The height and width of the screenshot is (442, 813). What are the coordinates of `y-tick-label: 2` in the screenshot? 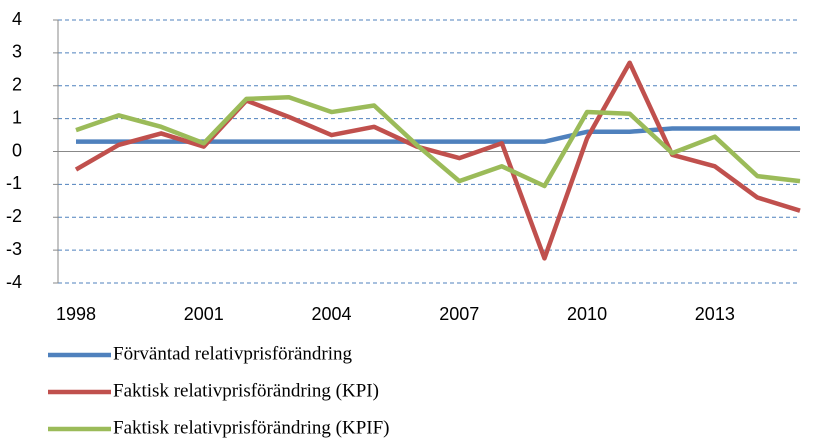 It's located at (17, 85).